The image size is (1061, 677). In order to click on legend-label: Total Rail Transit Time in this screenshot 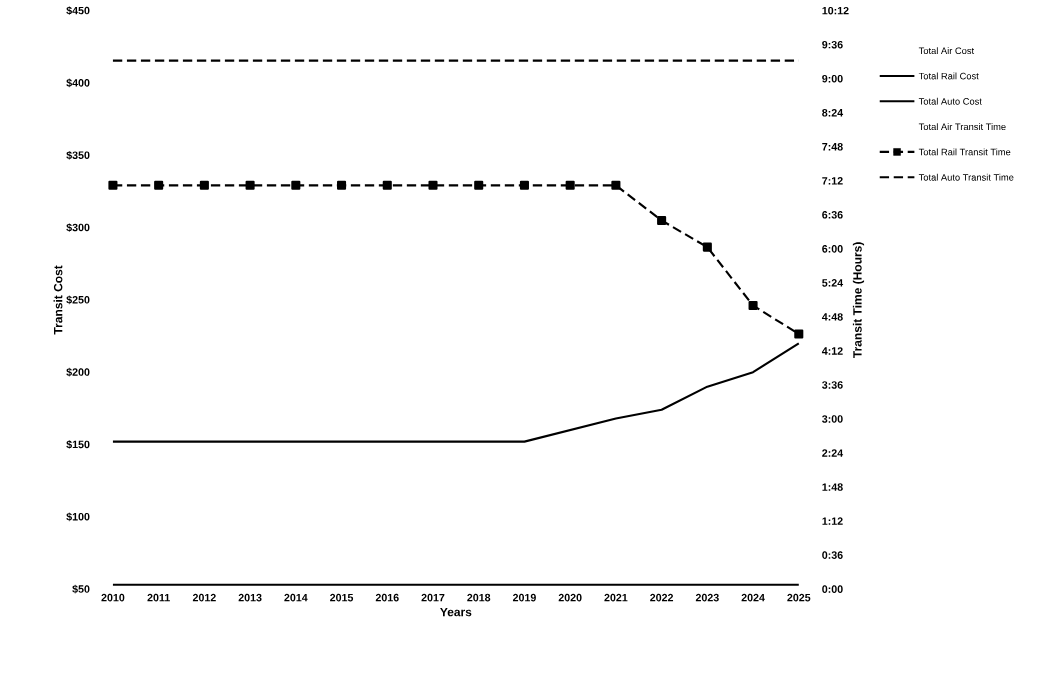, I will do `click(964, 152)`.